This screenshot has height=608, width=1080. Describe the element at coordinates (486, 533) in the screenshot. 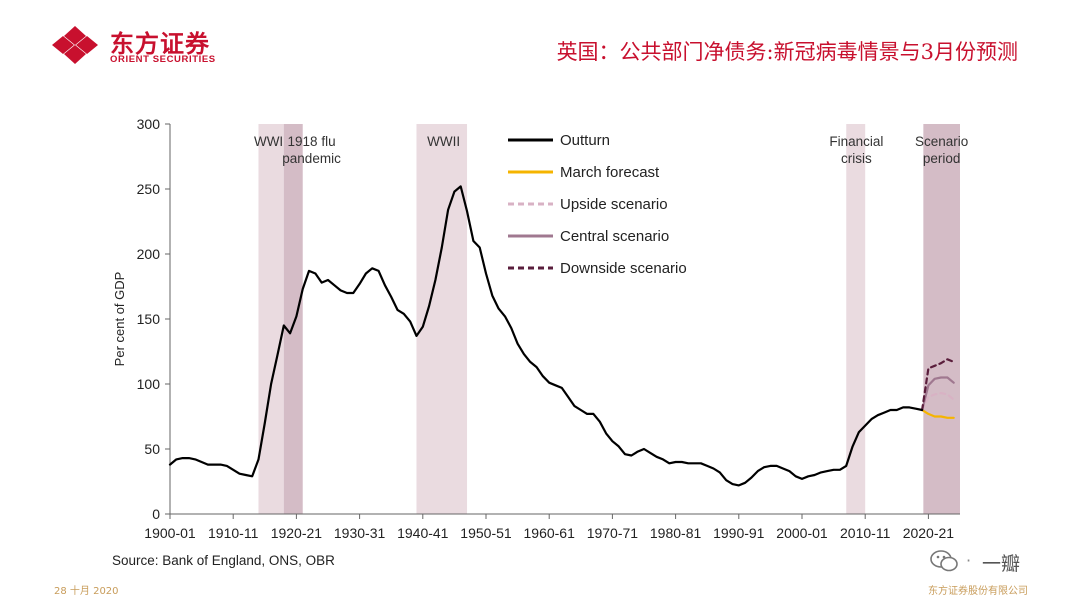

I see `x-tick-label-5: 1950-51` at that location.